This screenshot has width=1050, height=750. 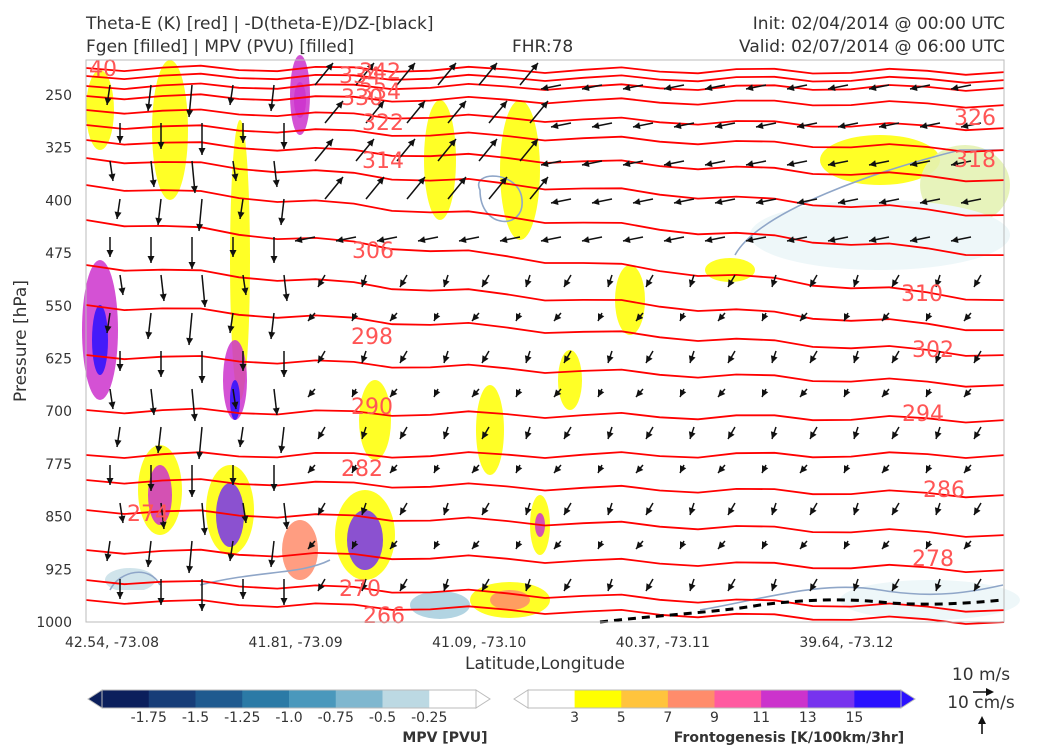 What do you see at coordinates (878, 24) in the screenshot?
I see `init-time: Init: 02/04/2014 @ 00:00 UTC` at bounding box center [878, 24].